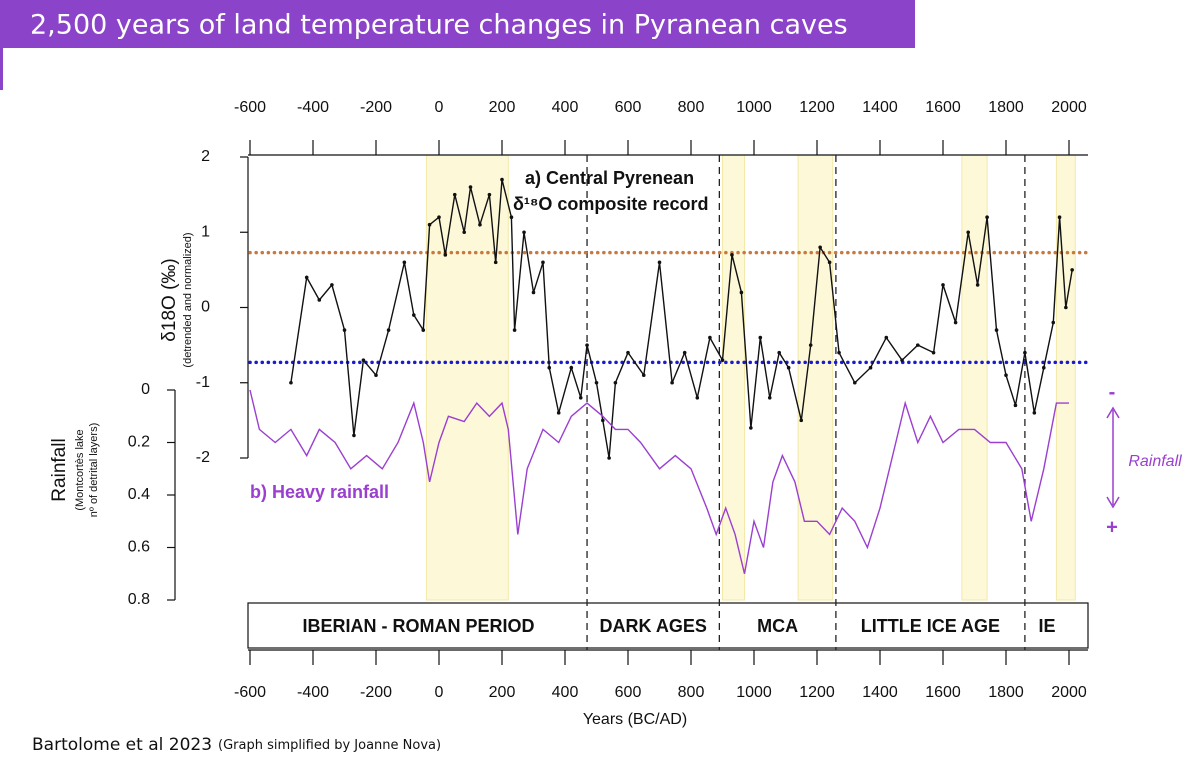 The image size is (1200, 762). Describe the element at coordinates (205, 156) in the screenshot. I see `y-tick-label: 2` at that location.